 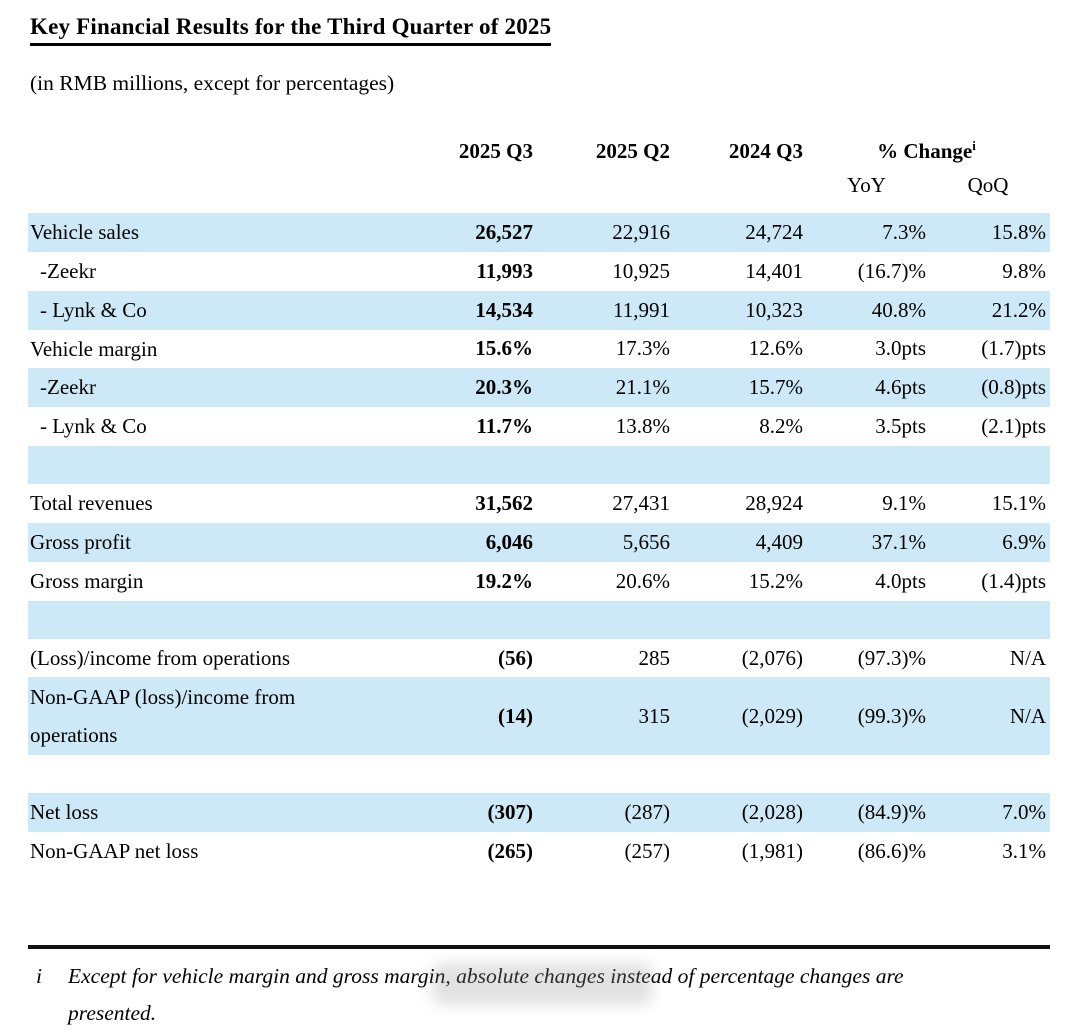 I want to click on cell-value: 285, so click(x=654, y=657).